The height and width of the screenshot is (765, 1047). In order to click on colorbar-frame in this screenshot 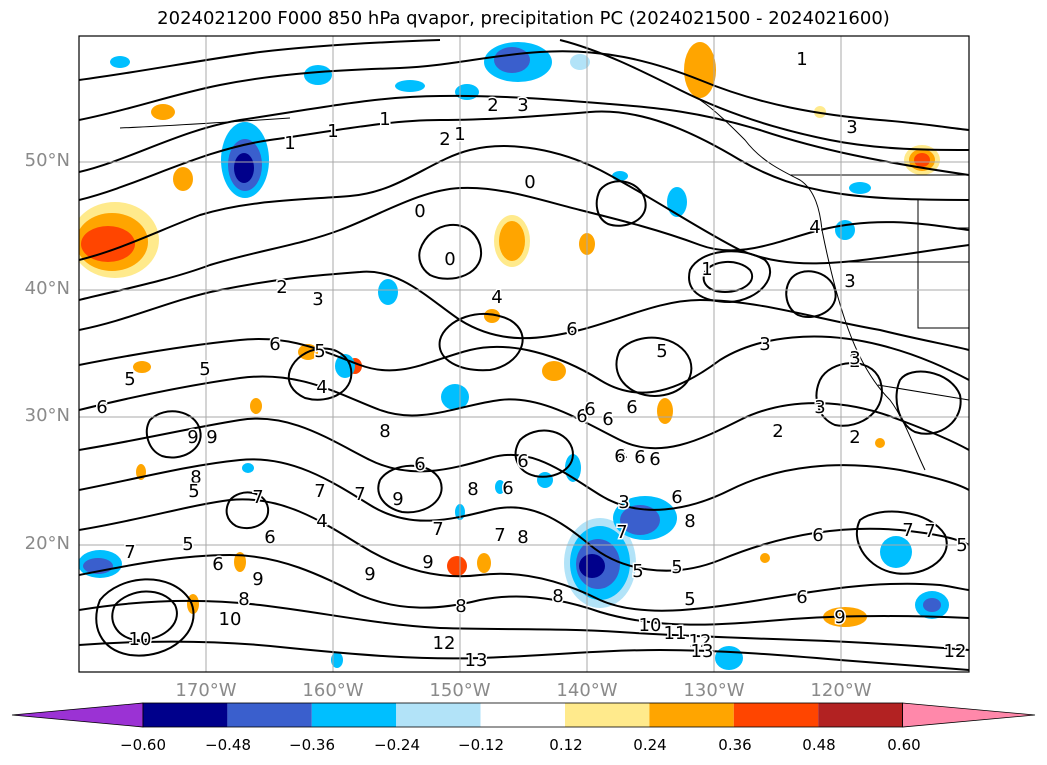, I will do `click(522, 715)`.